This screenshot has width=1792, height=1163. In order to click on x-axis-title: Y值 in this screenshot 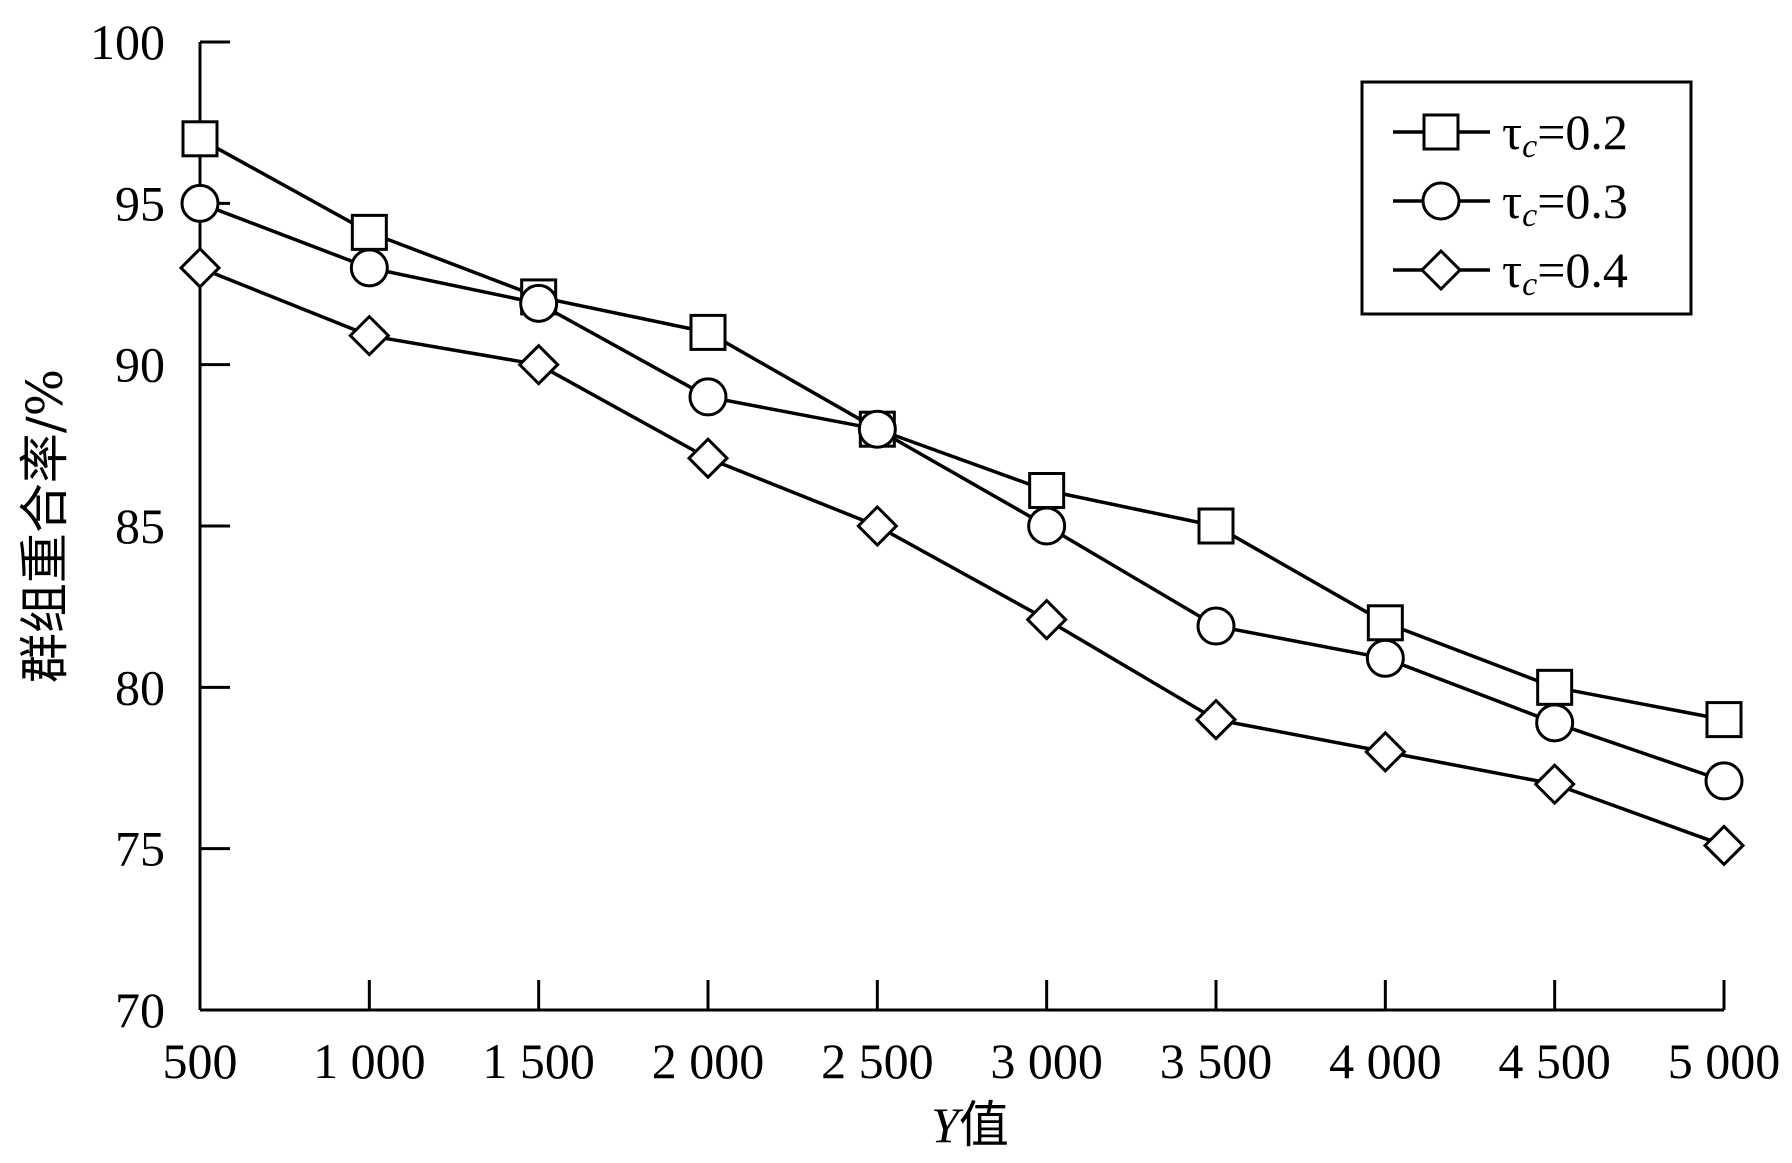, I will do `click(970, 1125)`.